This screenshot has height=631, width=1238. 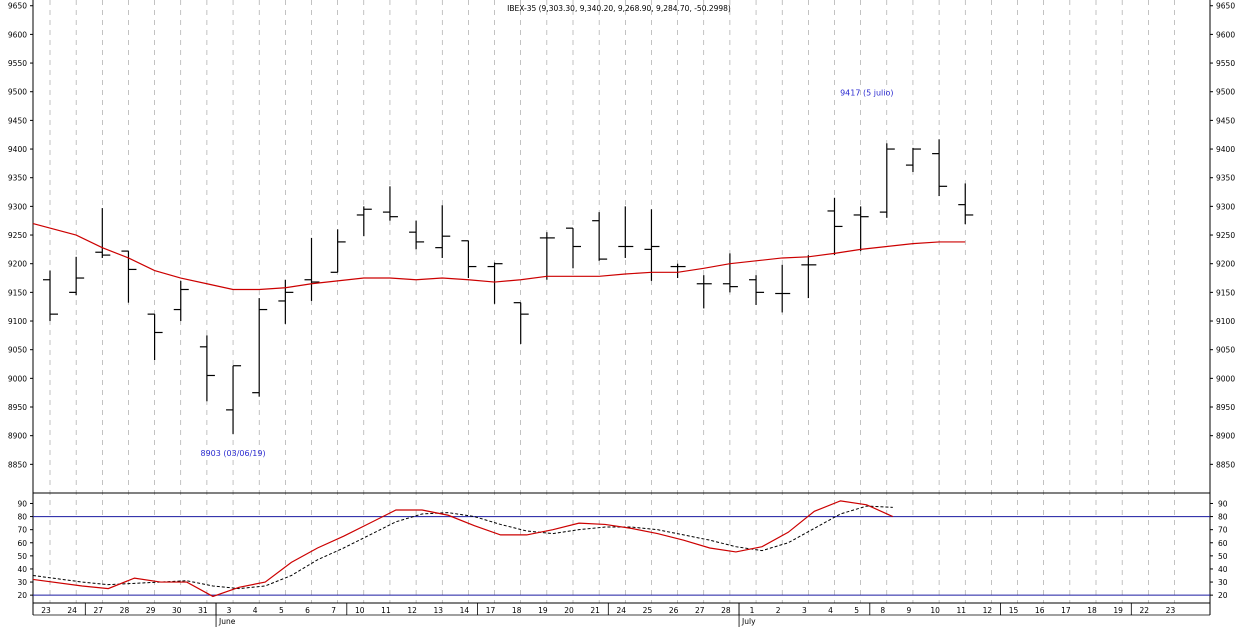 I want to click on osc-tick-label-right: 60, so click(x=1223, y=543).